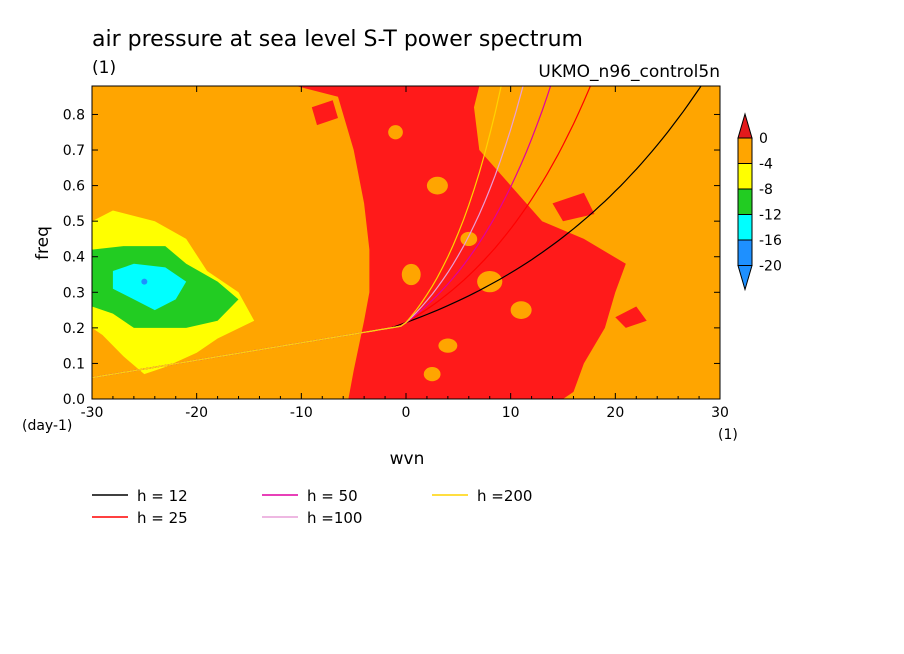  Describe the element at coordinates (334, 518) in the screenshot. I see `legend-label: h =100` at that location.